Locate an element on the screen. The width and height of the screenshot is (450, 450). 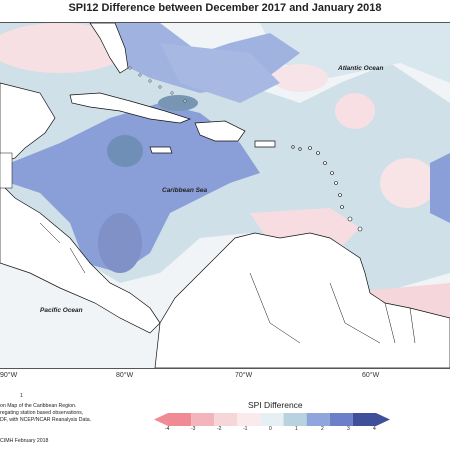
legend-tick-label: 2 is located at coordinates (322, 429).